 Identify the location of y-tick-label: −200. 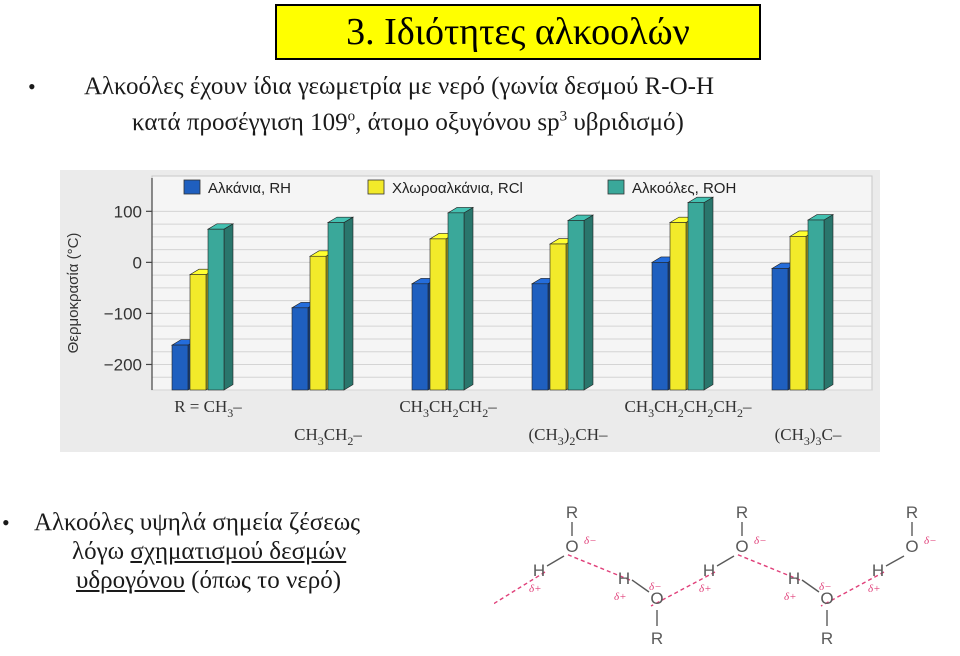
(123, 364).